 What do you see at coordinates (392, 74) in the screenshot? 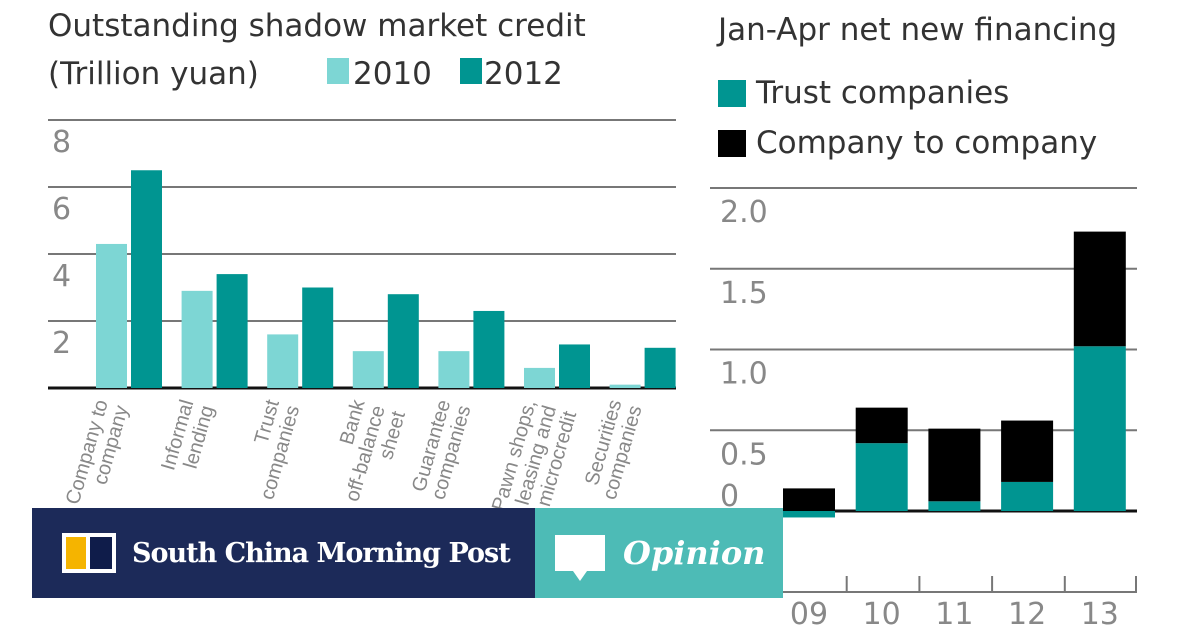
I see `legend-label-2010: 2010` at bounding box center [392, 74].